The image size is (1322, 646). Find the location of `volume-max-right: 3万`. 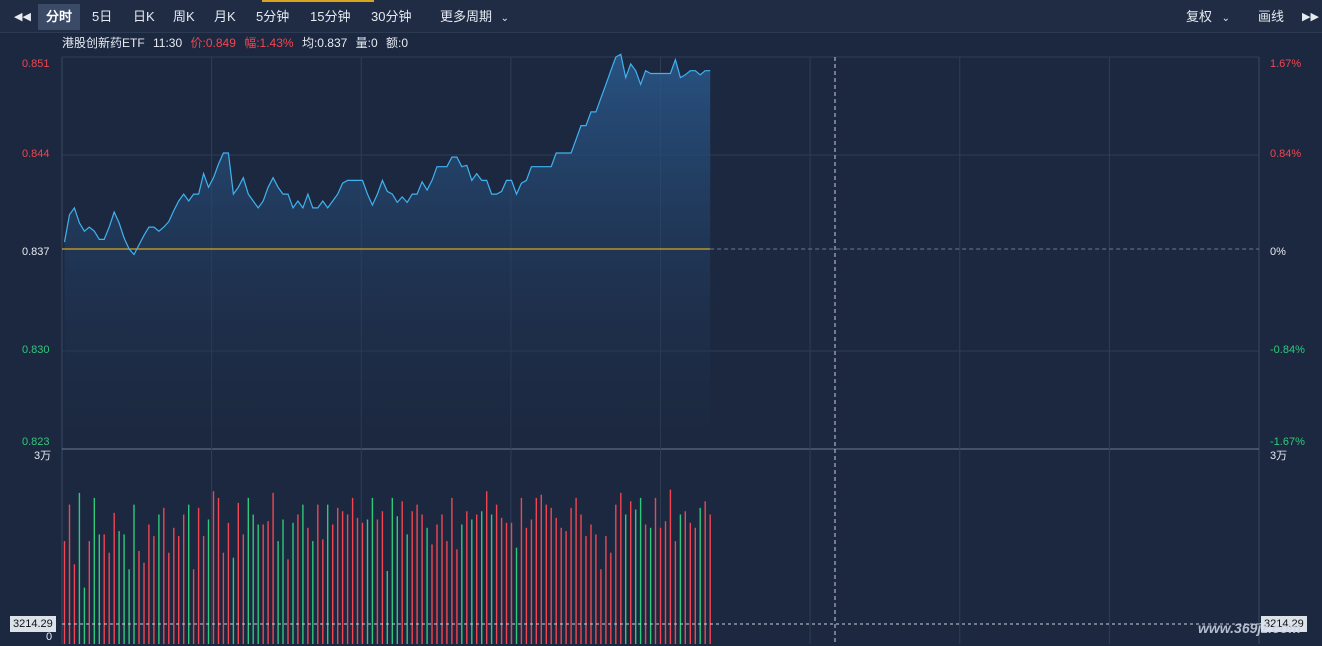

volume-max-right: 3万 is located at coordinates (1279, 456).